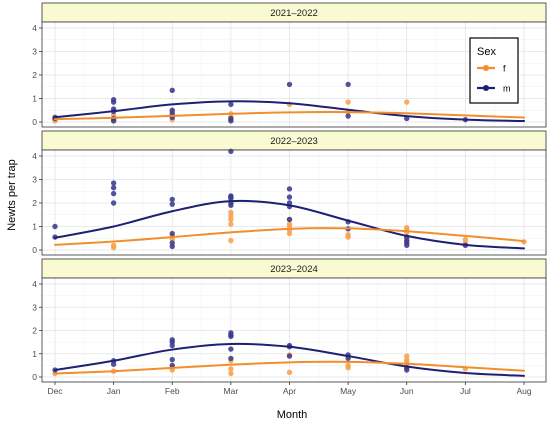 This screenshot has height=424, width=550. I want to click on x-tick-label: Jun, so click(407, 391).